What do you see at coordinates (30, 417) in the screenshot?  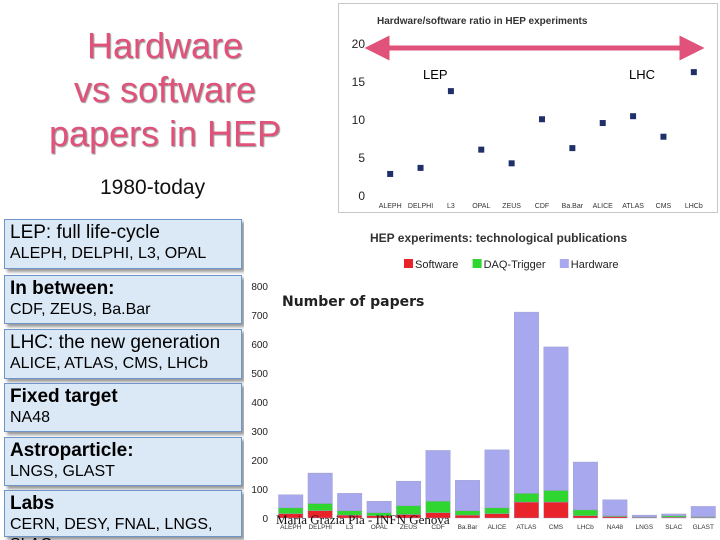 I see `box-fixed-target-sub: NA48` at bounding box center [30, 417].